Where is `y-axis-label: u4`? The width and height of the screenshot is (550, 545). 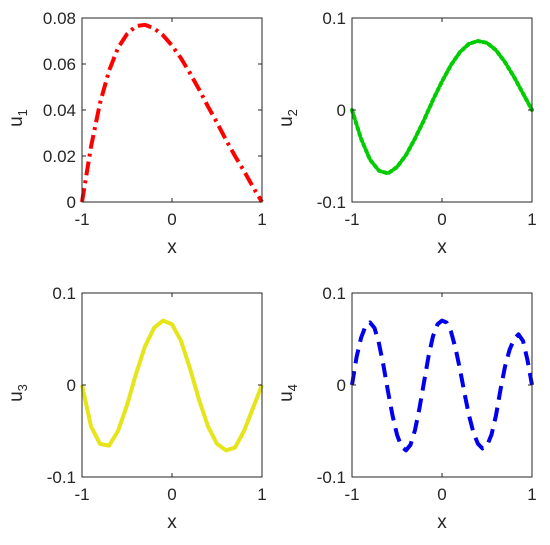 y-axis-label: u4 is located at coordinates (288, 393).